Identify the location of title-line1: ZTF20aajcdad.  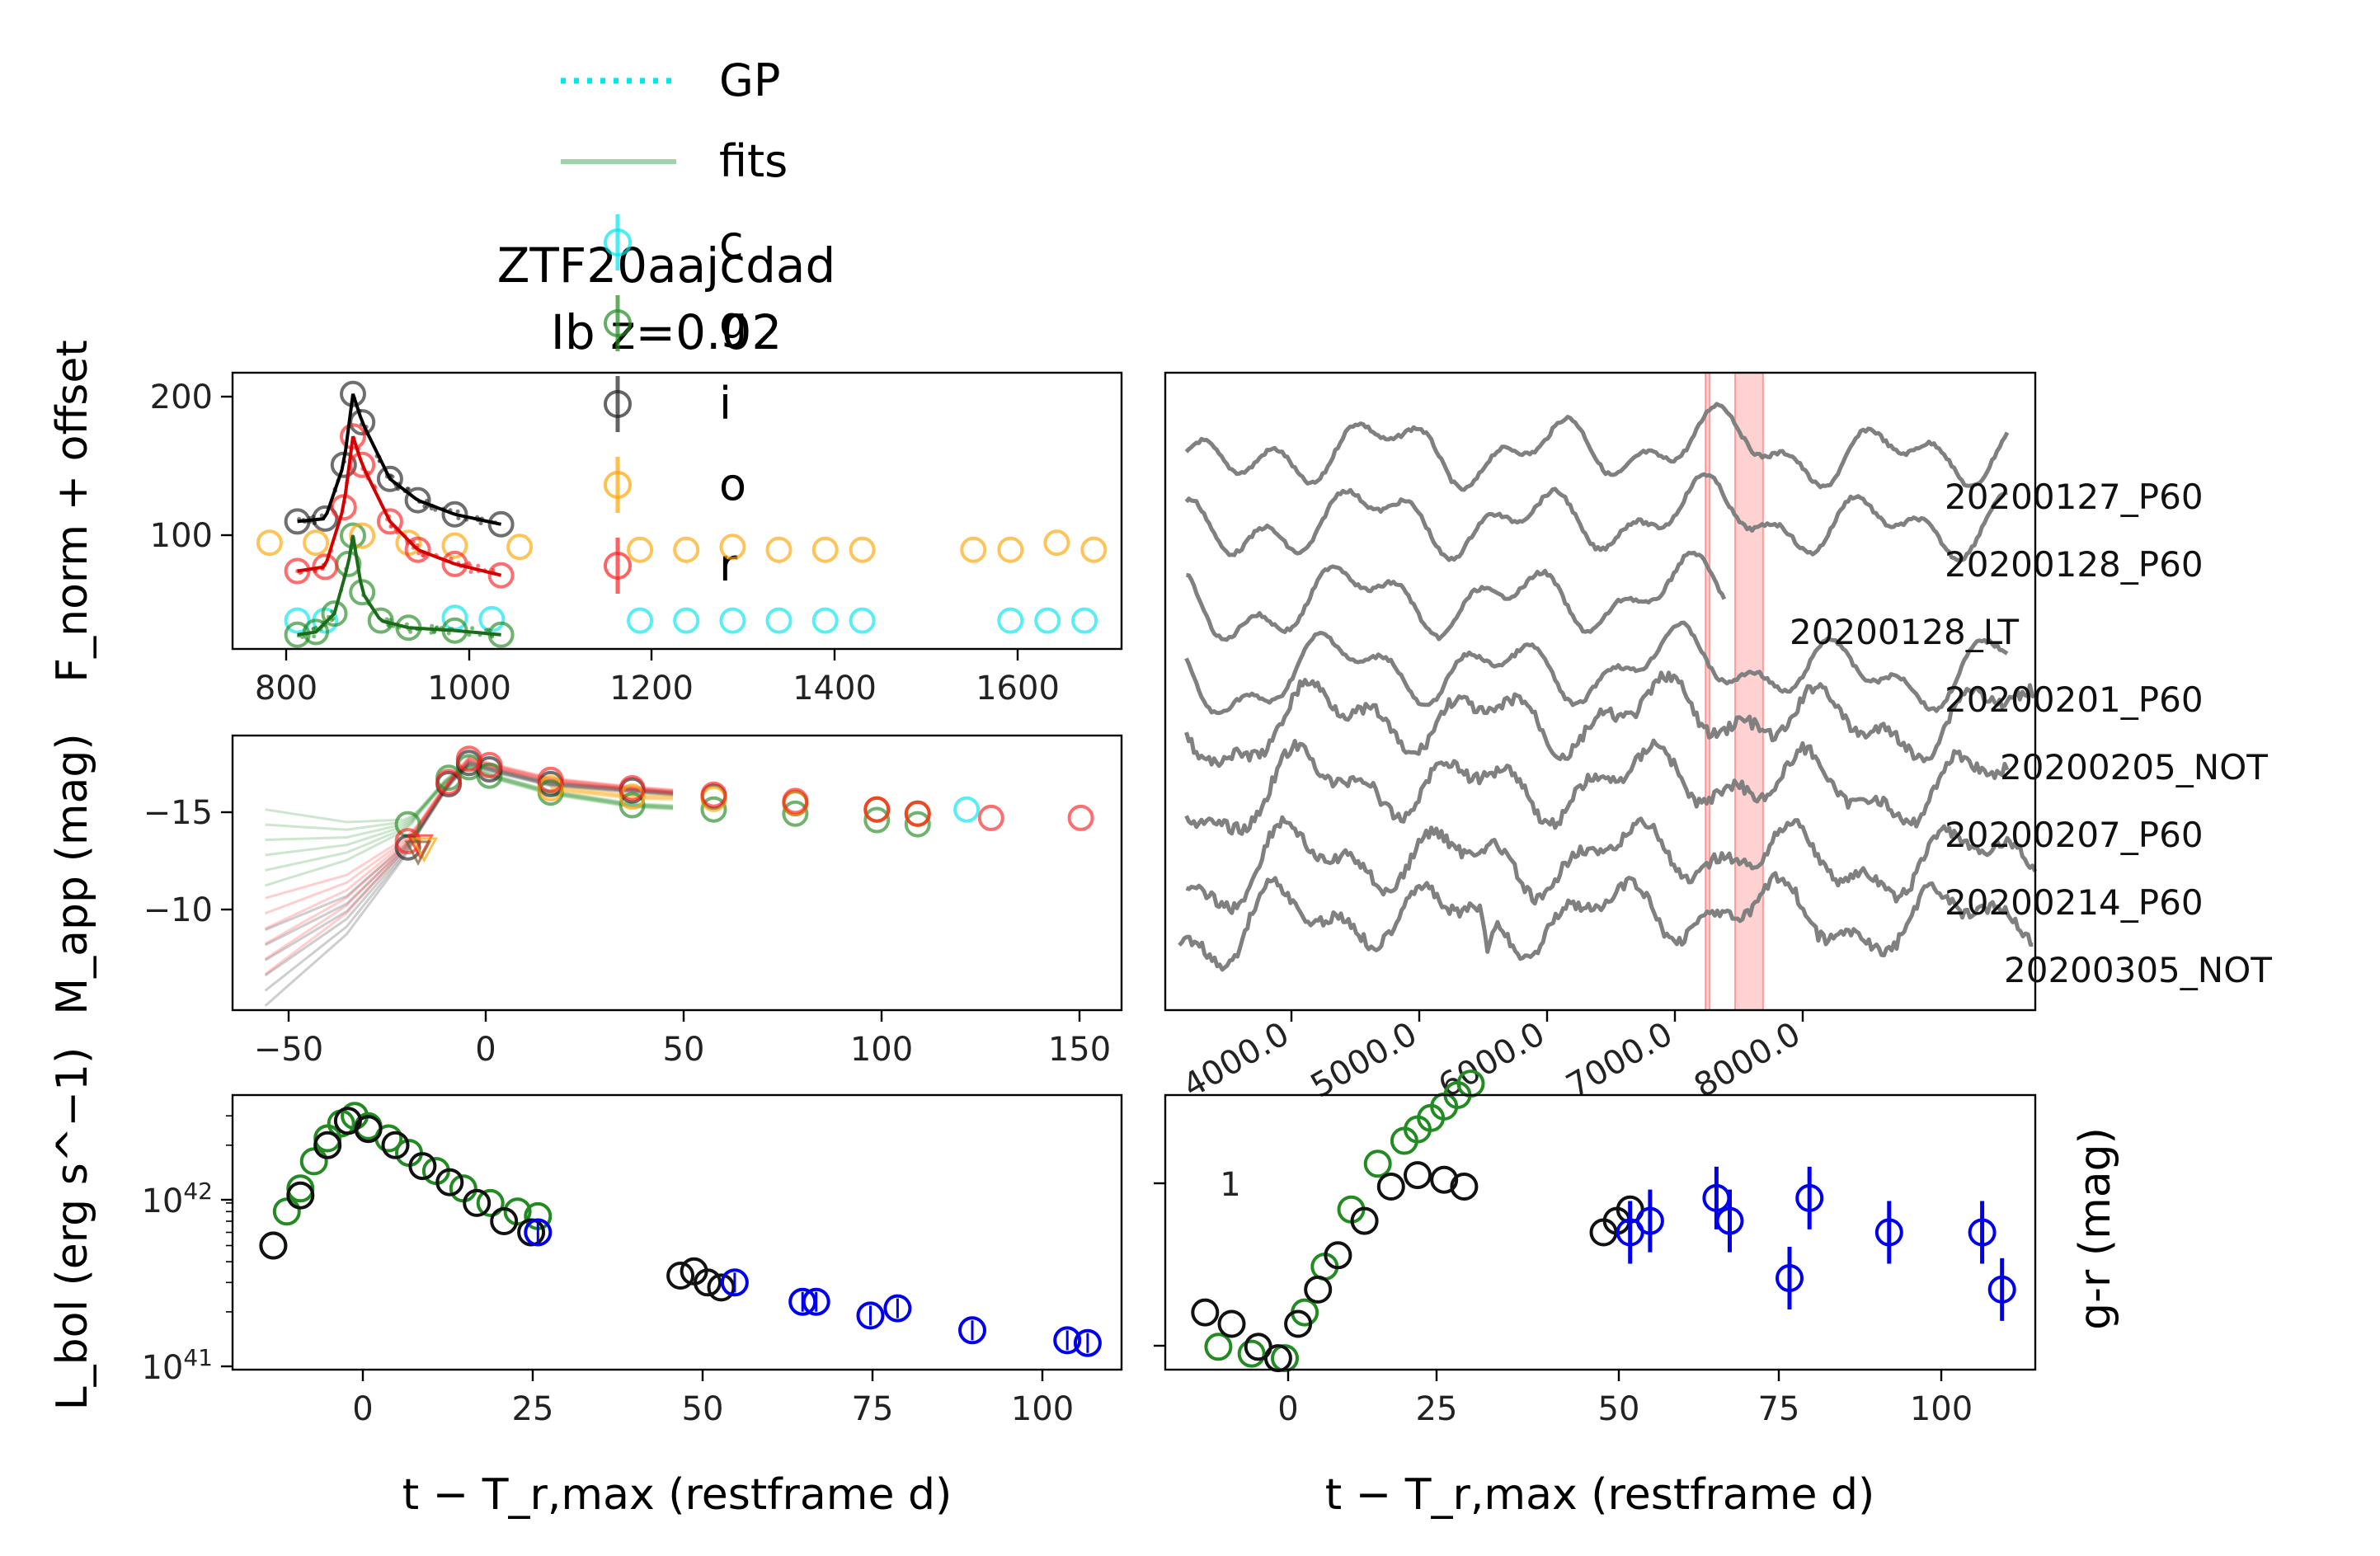
(666, 265).